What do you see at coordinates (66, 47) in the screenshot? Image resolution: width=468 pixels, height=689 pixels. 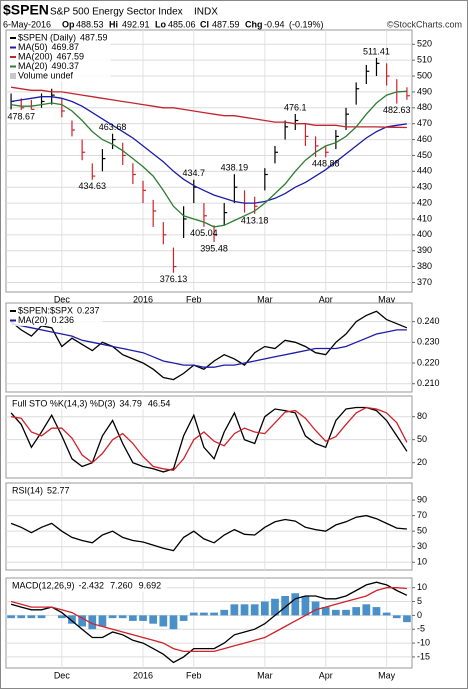 I see `legend-value: 469.87` at bounding box center [66, 47].